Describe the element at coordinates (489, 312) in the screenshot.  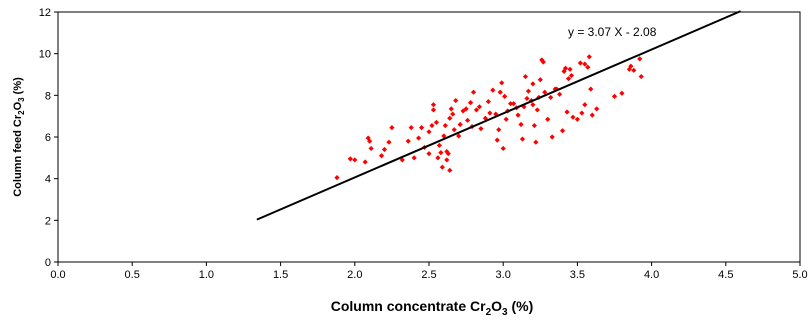
I see `x-axis-title-sub: 2` at that location.